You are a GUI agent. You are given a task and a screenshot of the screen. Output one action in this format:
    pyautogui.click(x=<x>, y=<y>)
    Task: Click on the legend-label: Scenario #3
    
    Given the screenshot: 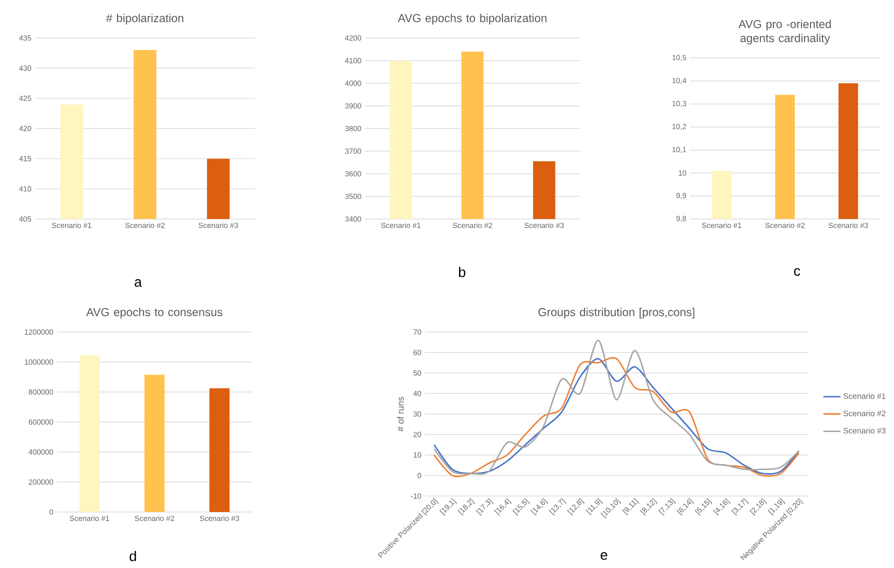 What is the action you would take?
    pyautogui.click(x=865, y=431)
    